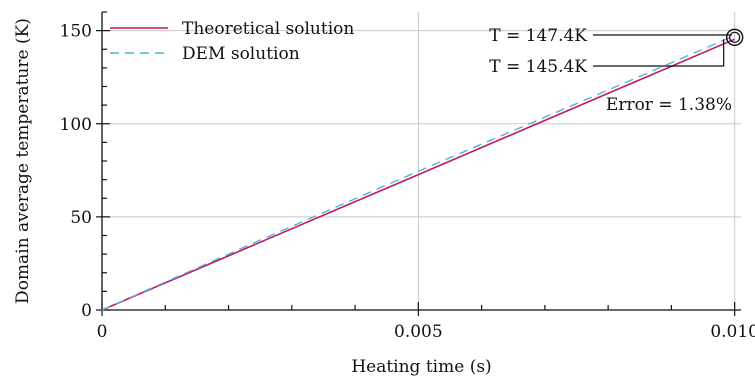 The width and height of the screenshot is (755, 381). Describe the element at coordinates (669, 105) in the screenshot. I see `error-label: Error = 1.38%` at that location.